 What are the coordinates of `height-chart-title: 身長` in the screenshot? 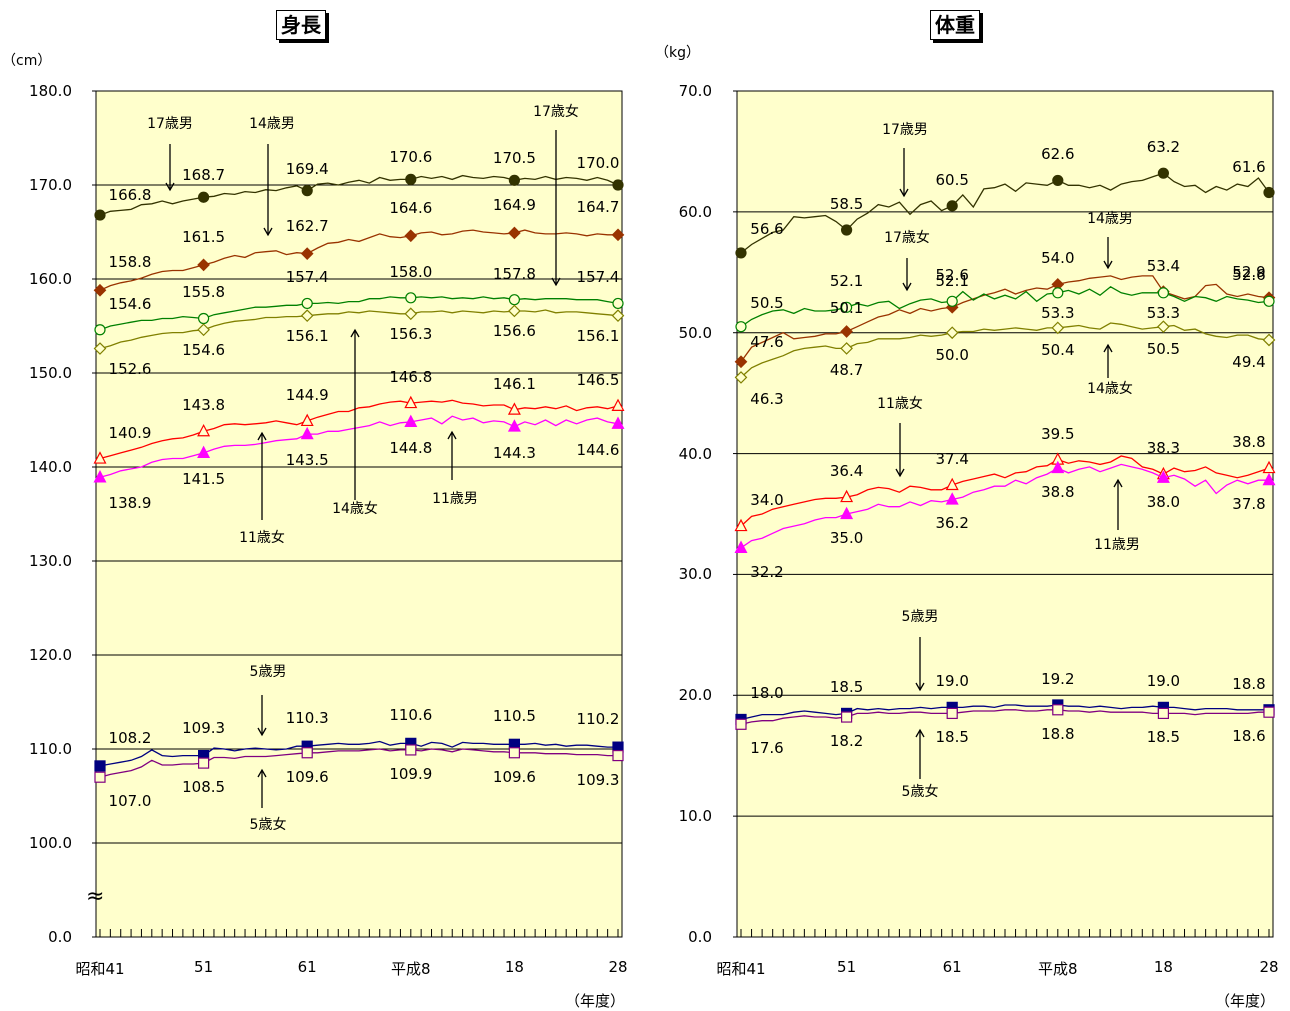 It's located at (301, 25).